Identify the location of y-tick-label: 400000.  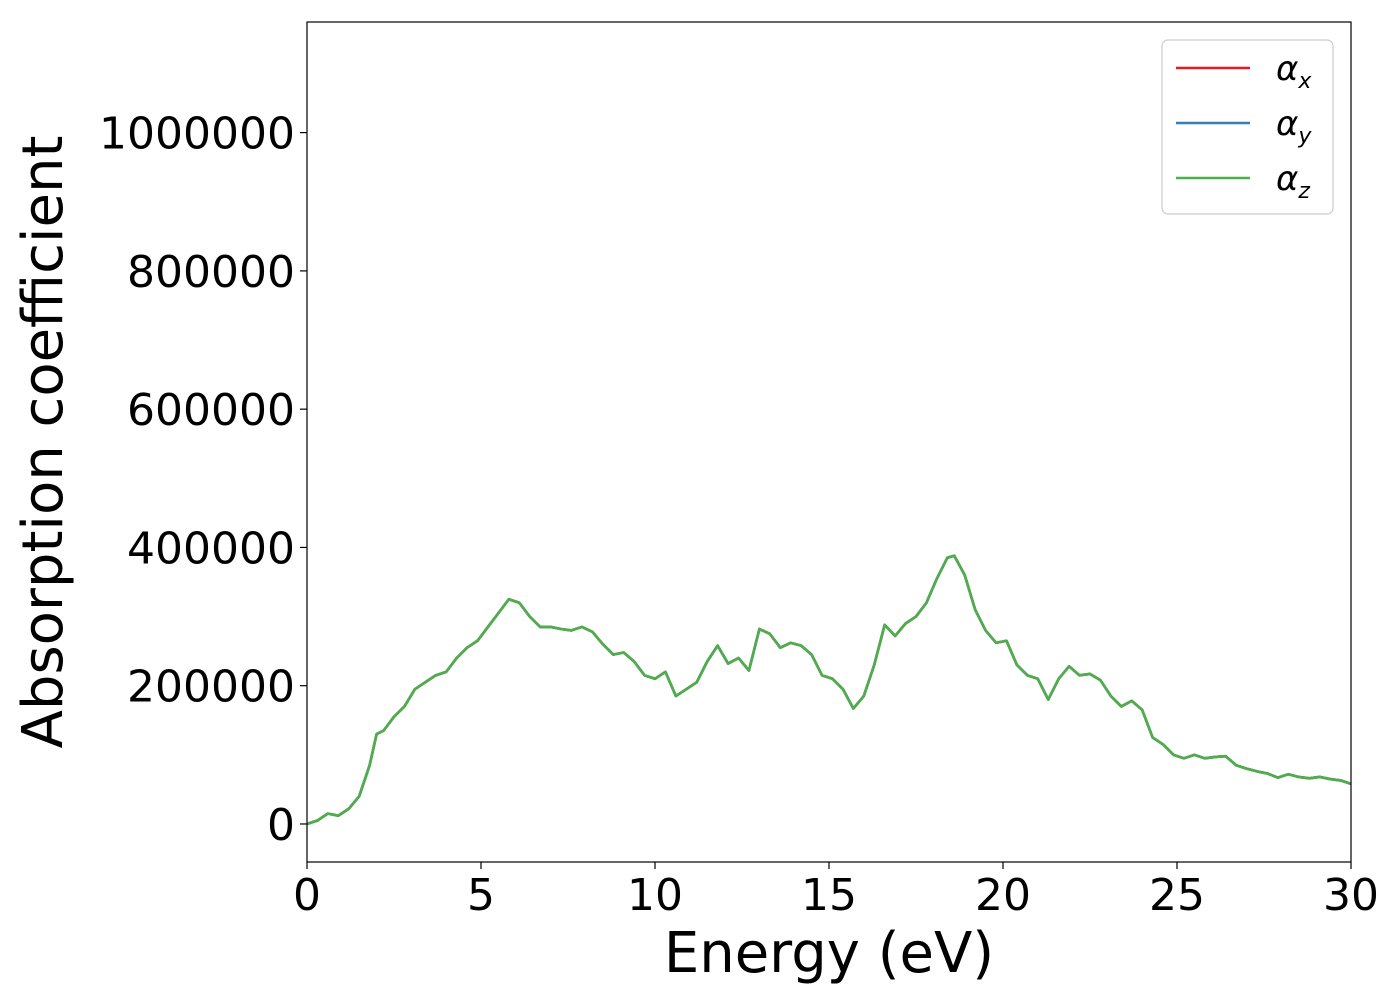
(211, 548).